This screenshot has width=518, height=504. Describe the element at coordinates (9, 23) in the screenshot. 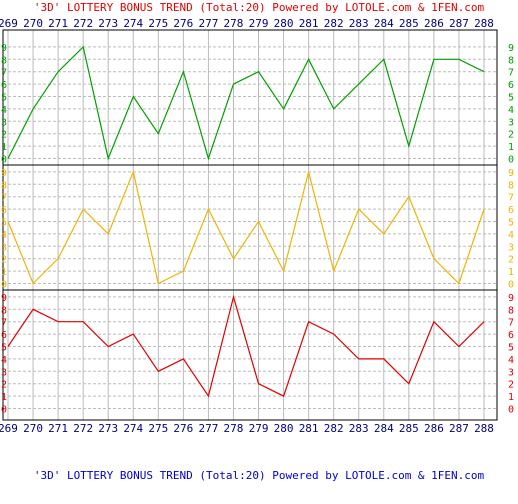

I see `x-tick-label-top: 269` at that location.